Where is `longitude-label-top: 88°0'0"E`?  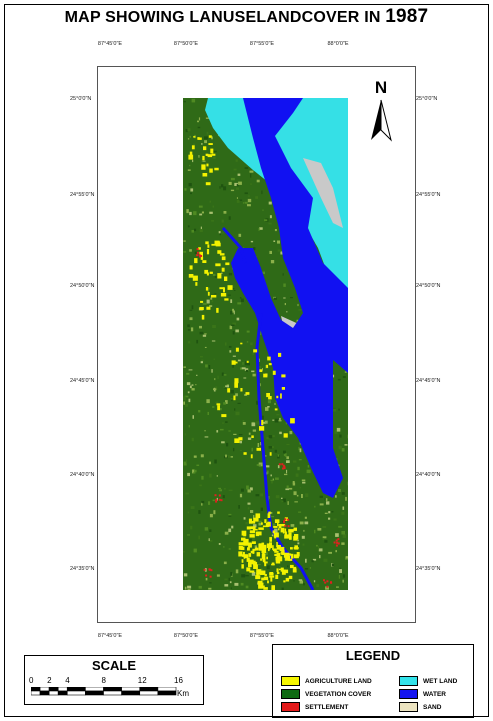 longitude-label-top: 88°0'0"E is located at coordinates (338, 44).